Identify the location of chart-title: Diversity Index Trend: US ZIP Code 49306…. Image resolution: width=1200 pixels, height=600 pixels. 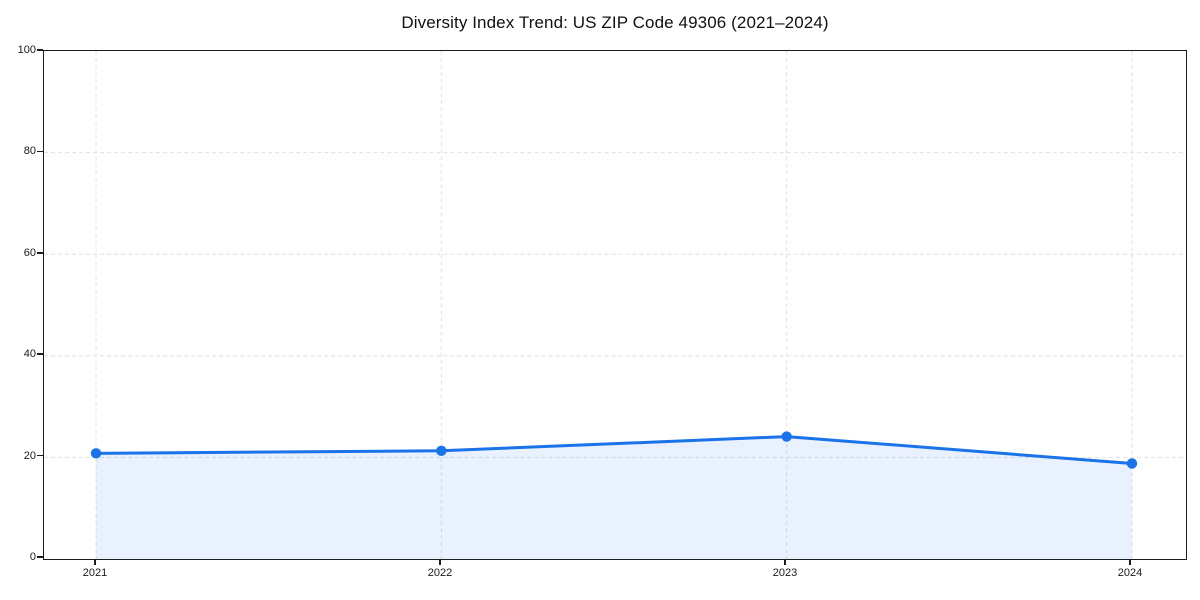
(615, 22).